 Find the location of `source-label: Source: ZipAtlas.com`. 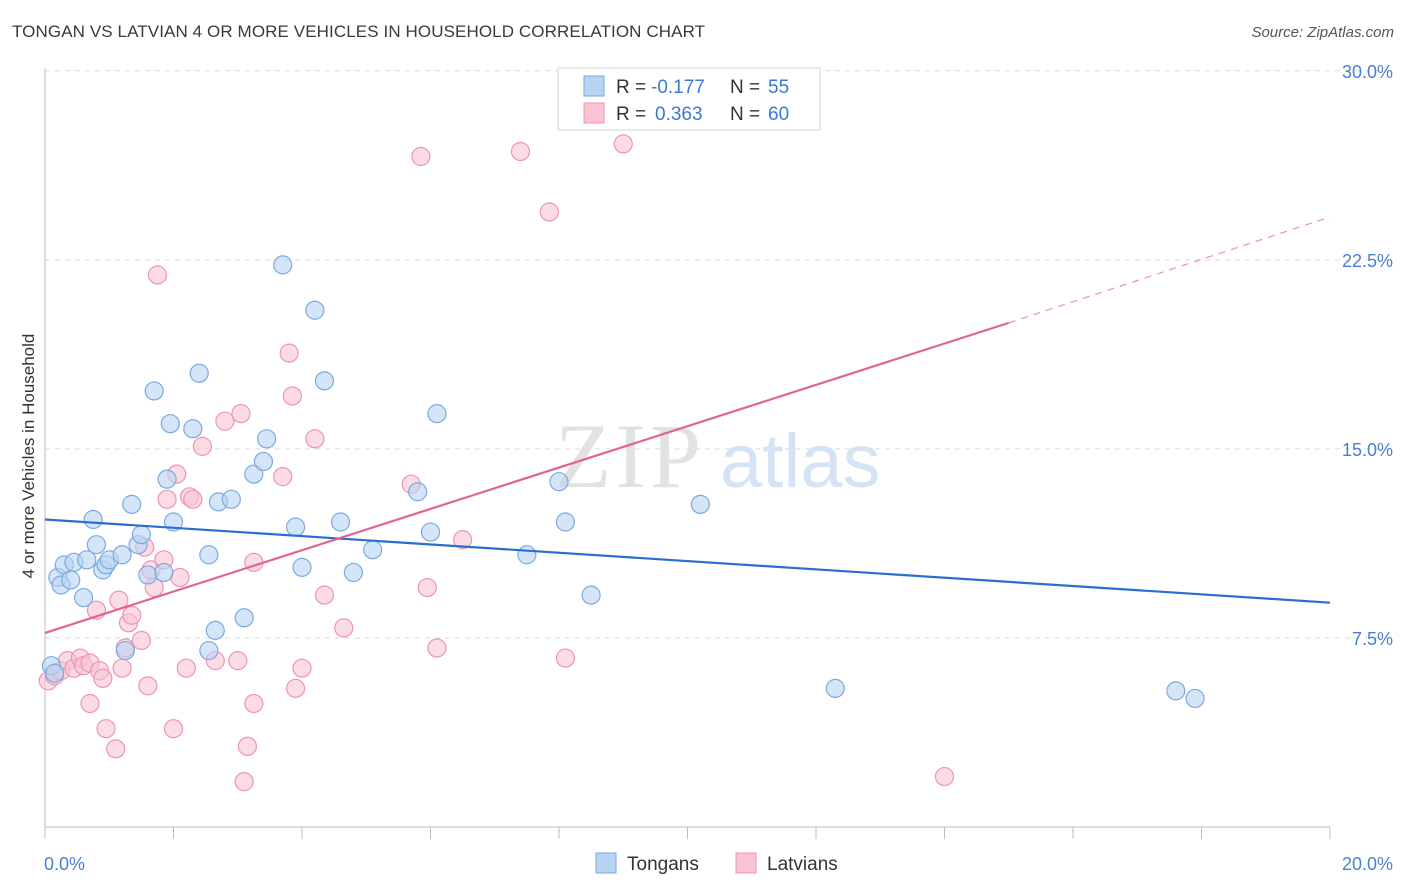

source-label: Source: ZipAtlas.com is located at coordinates (1322, 32).